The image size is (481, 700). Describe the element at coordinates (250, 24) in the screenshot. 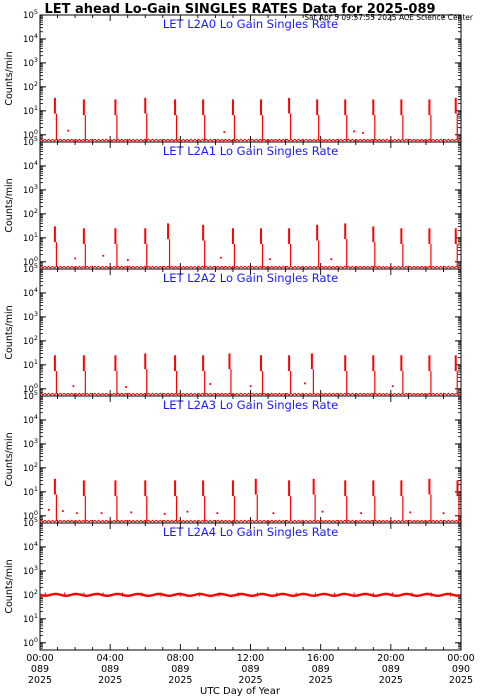

I see `panel-title: LET L2A0 Lo Gain Singles Rate` at that location.